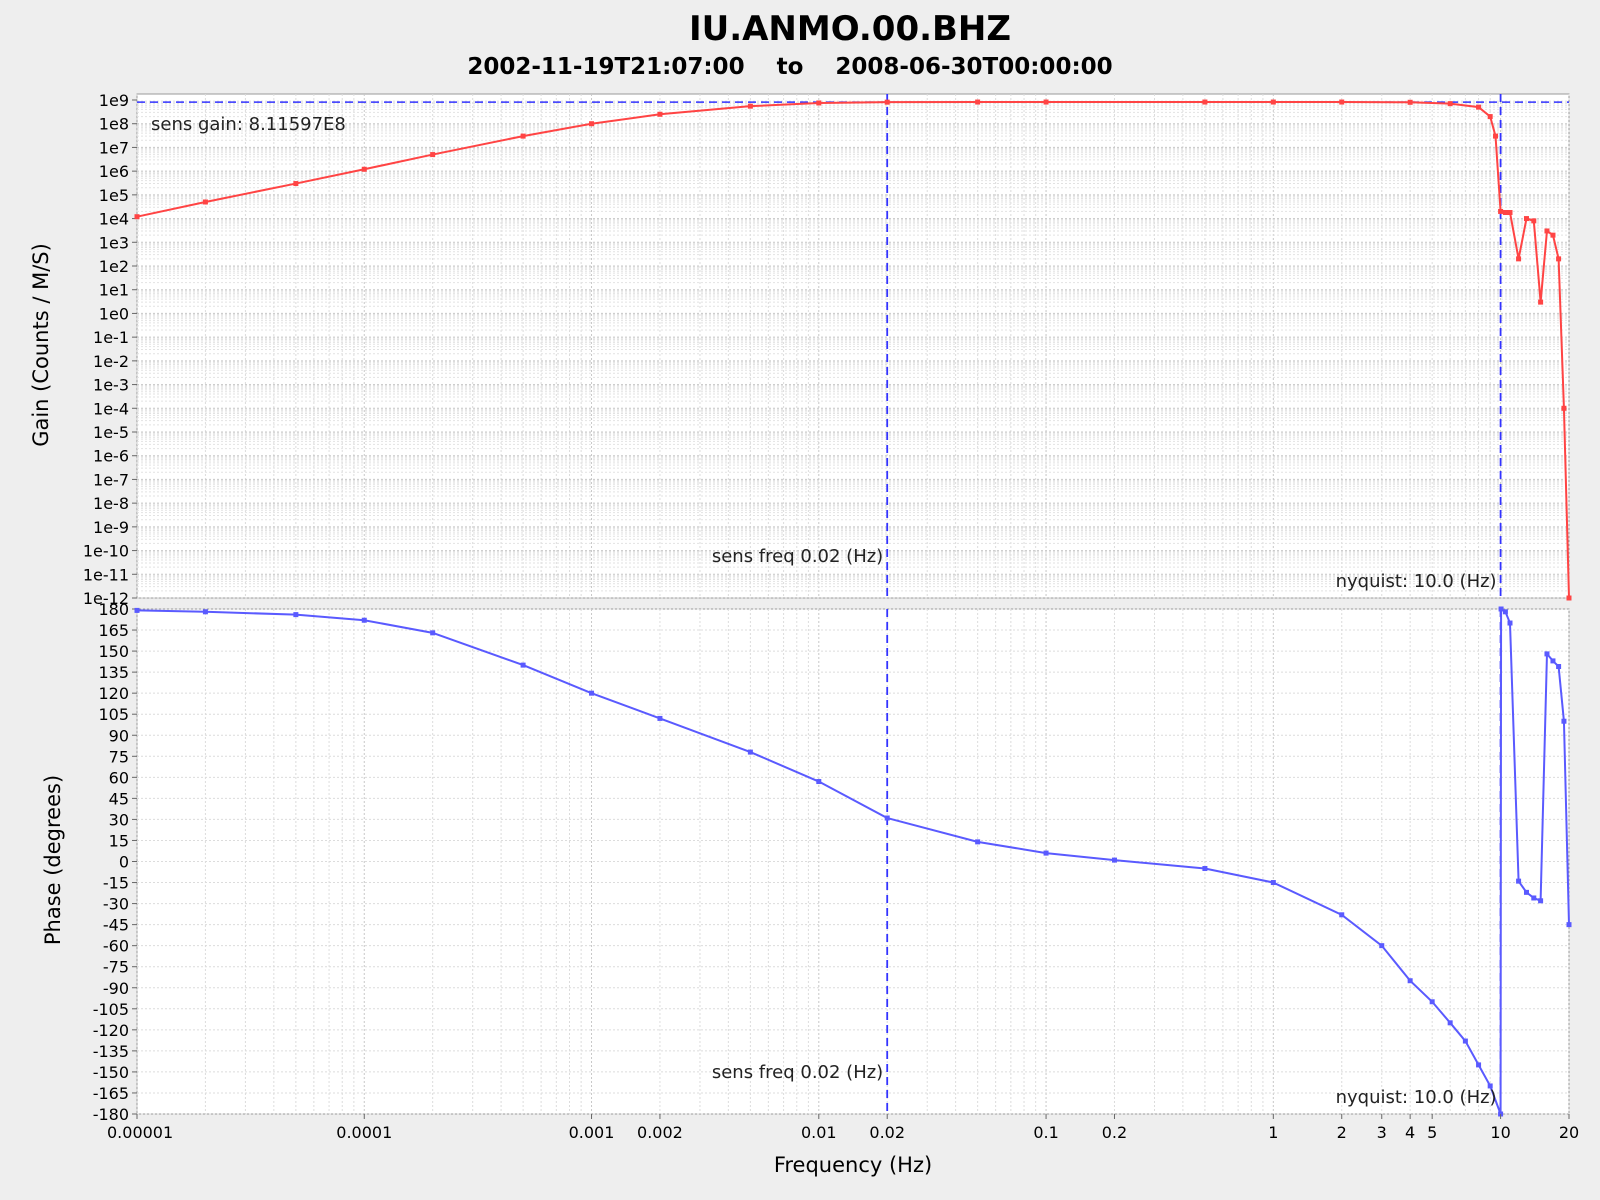 This screenshot has height=1200, width=1600. Describe the element at coordinates (111, 527) in the screenshot. I see `gain-y-tick-label: 1e-9` at that location.